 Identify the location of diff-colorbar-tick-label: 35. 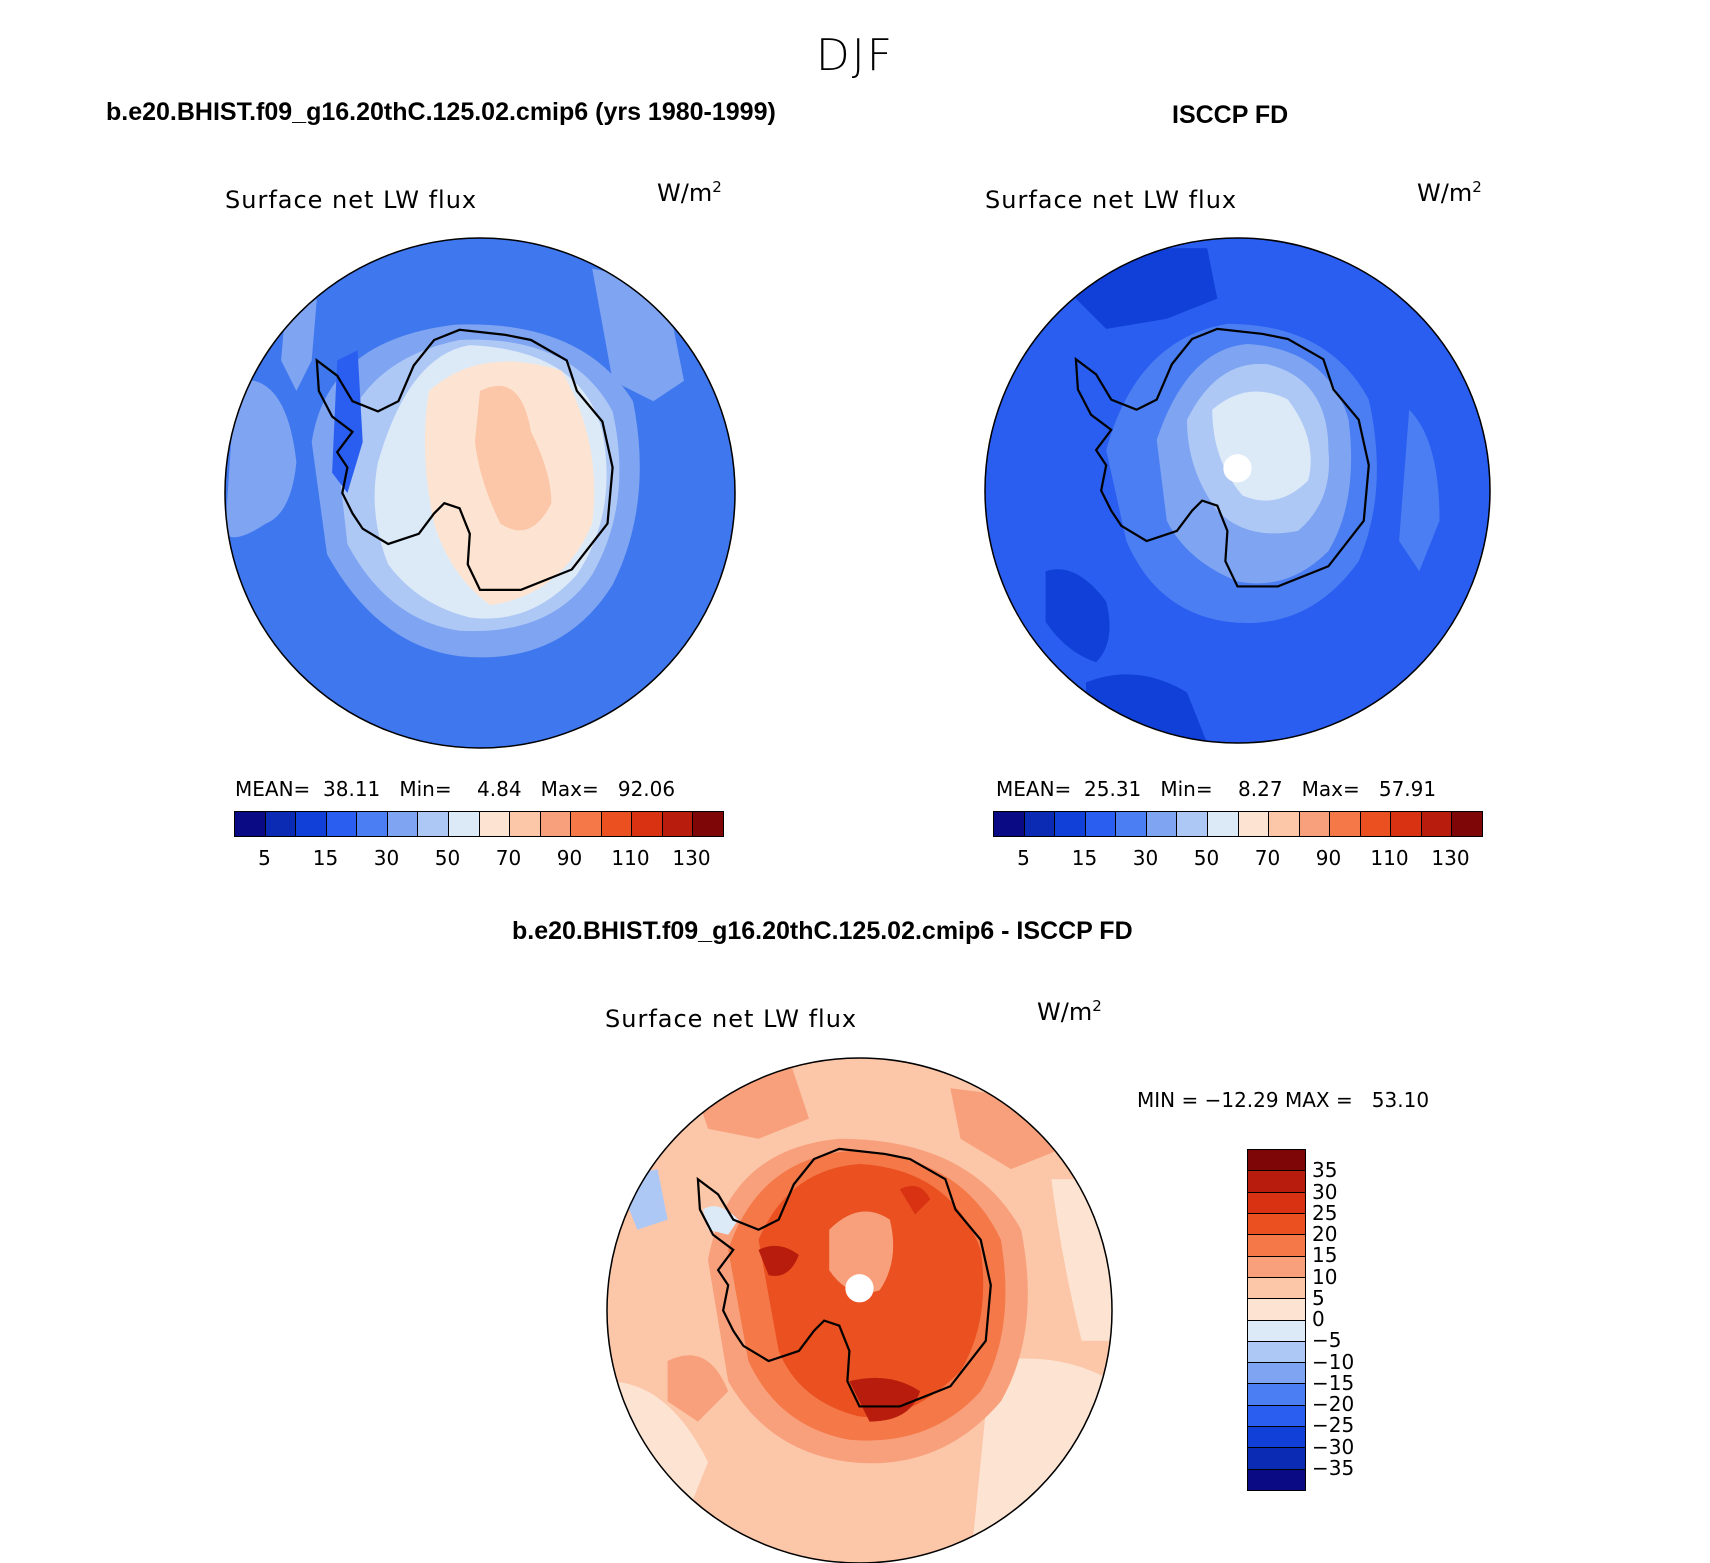
(1325, 1170).